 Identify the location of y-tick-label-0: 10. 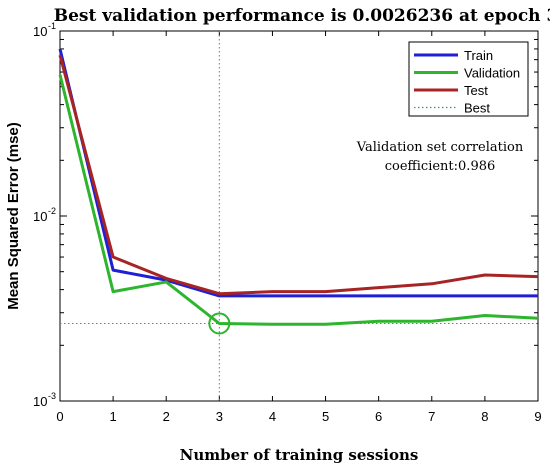
(40, 31).